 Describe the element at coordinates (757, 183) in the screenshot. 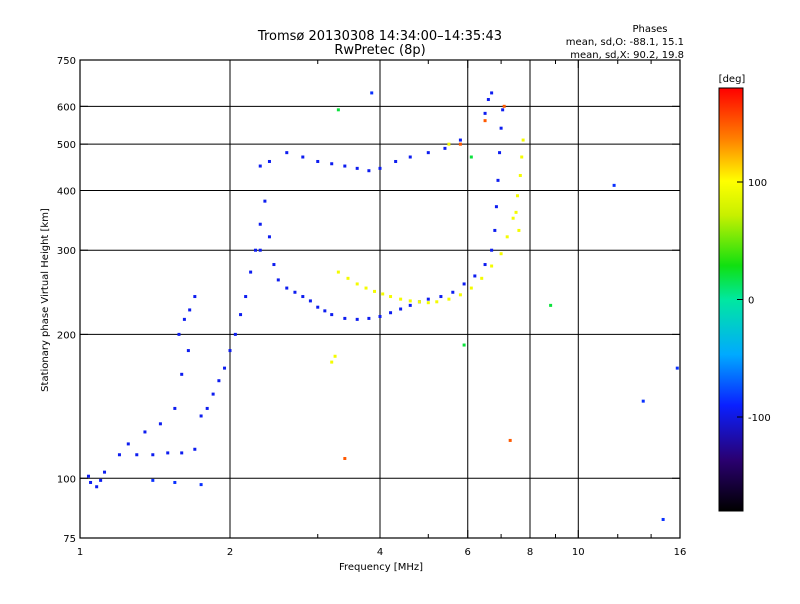

I see `colorbar-tick-label-0: 100` at that location.